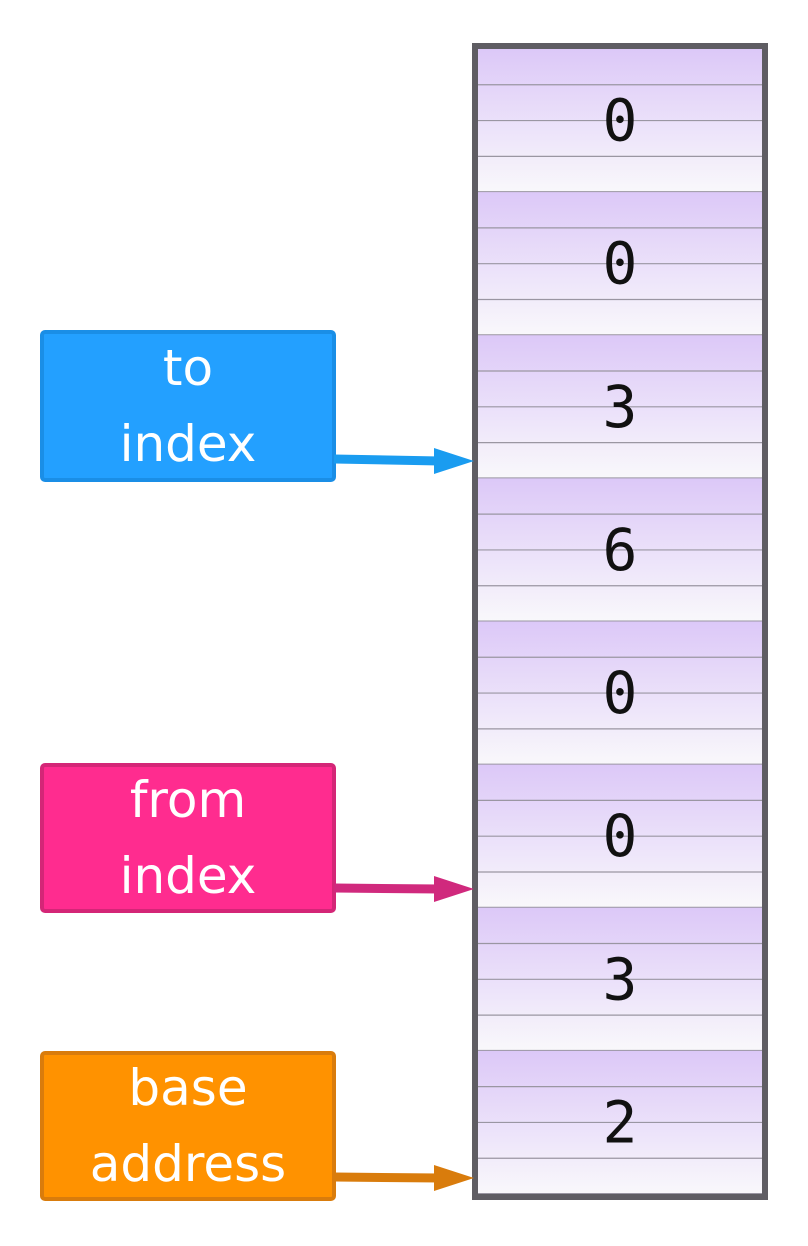 Image resolution: width=808 pixels, height=1246 pixels. Describe the element at coordinates (403, 1178) in the screenshot. I see `base-address-arrow` at that location.